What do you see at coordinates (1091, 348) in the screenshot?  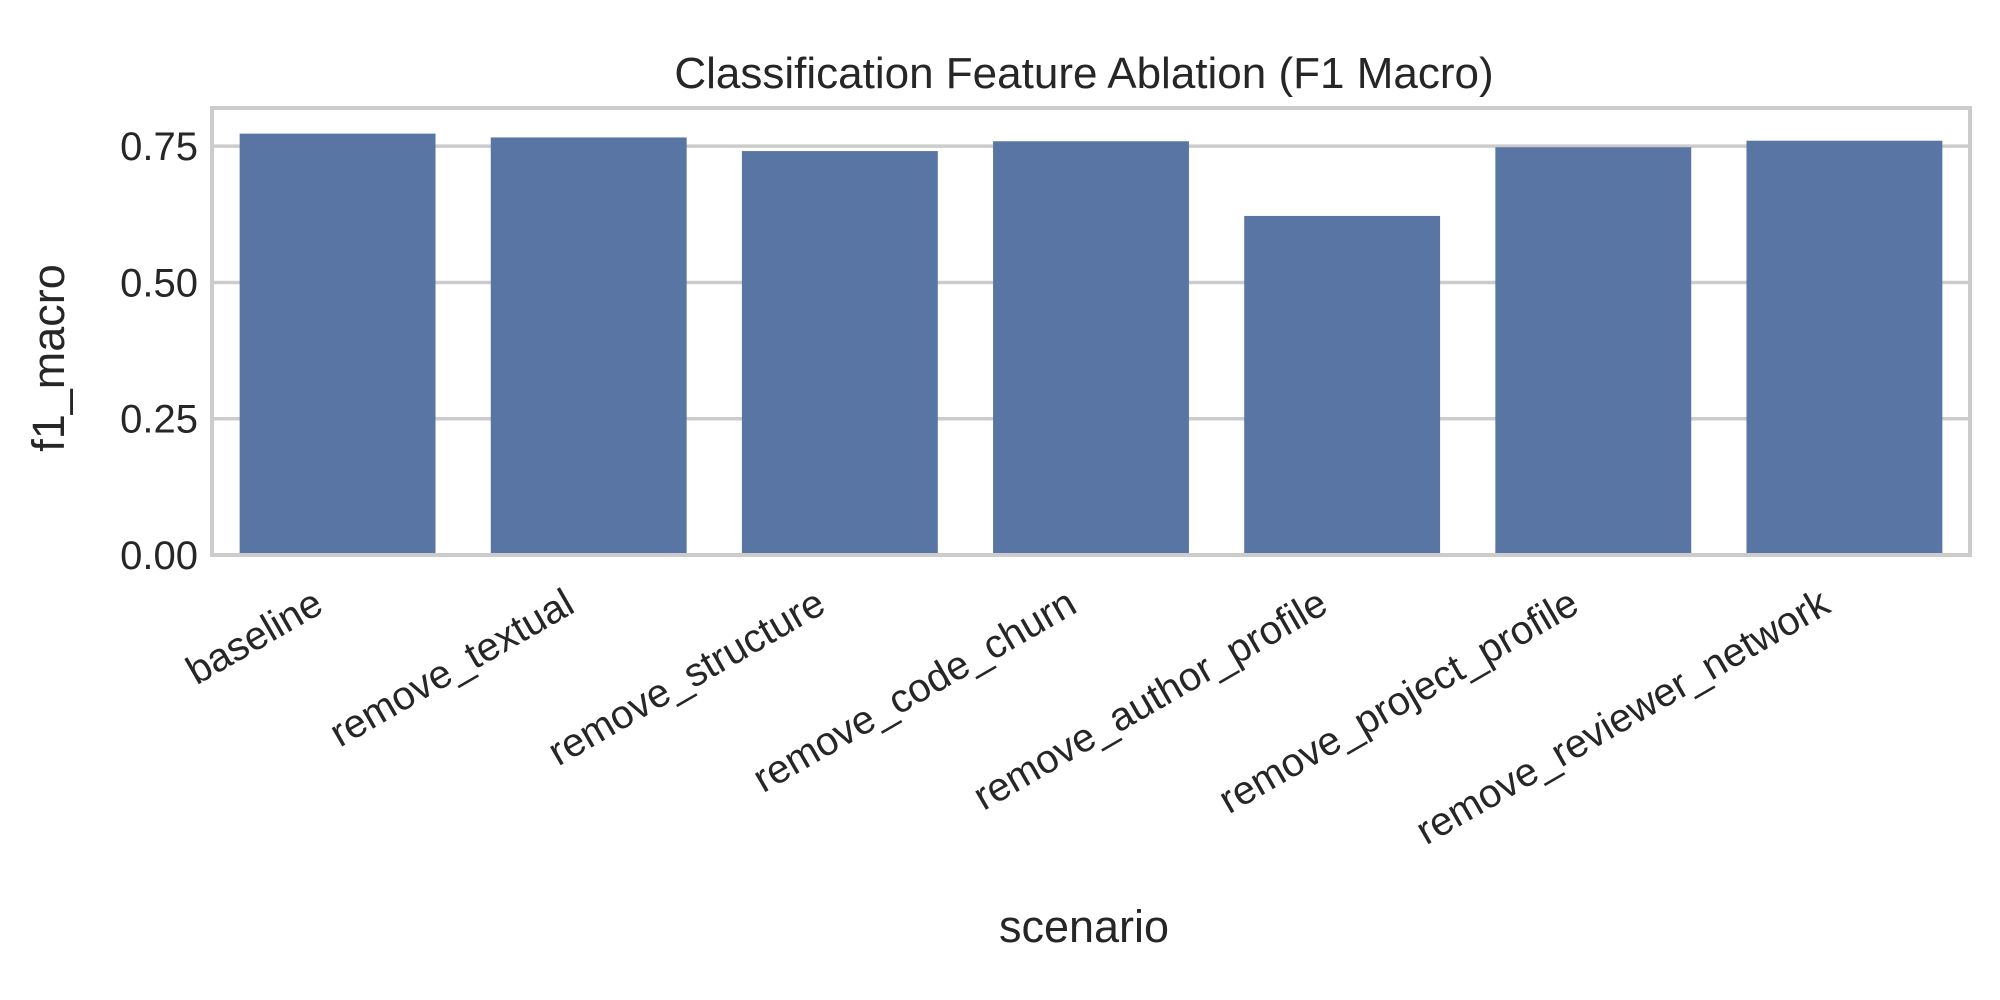 I see `bar-remove_code_churn` at bounding box center [1091, 348].